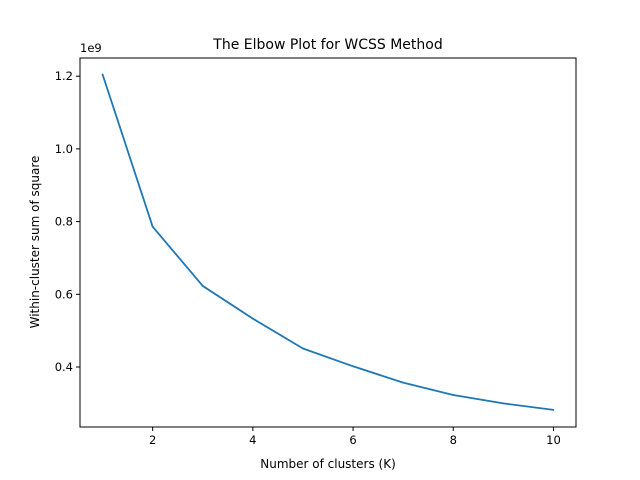 This screenshot has height=480, width=640. What do you see at coordinates (453, 440) in the screenshot?
I see `x-tick-label: 8` at bounding box center [453, 440].